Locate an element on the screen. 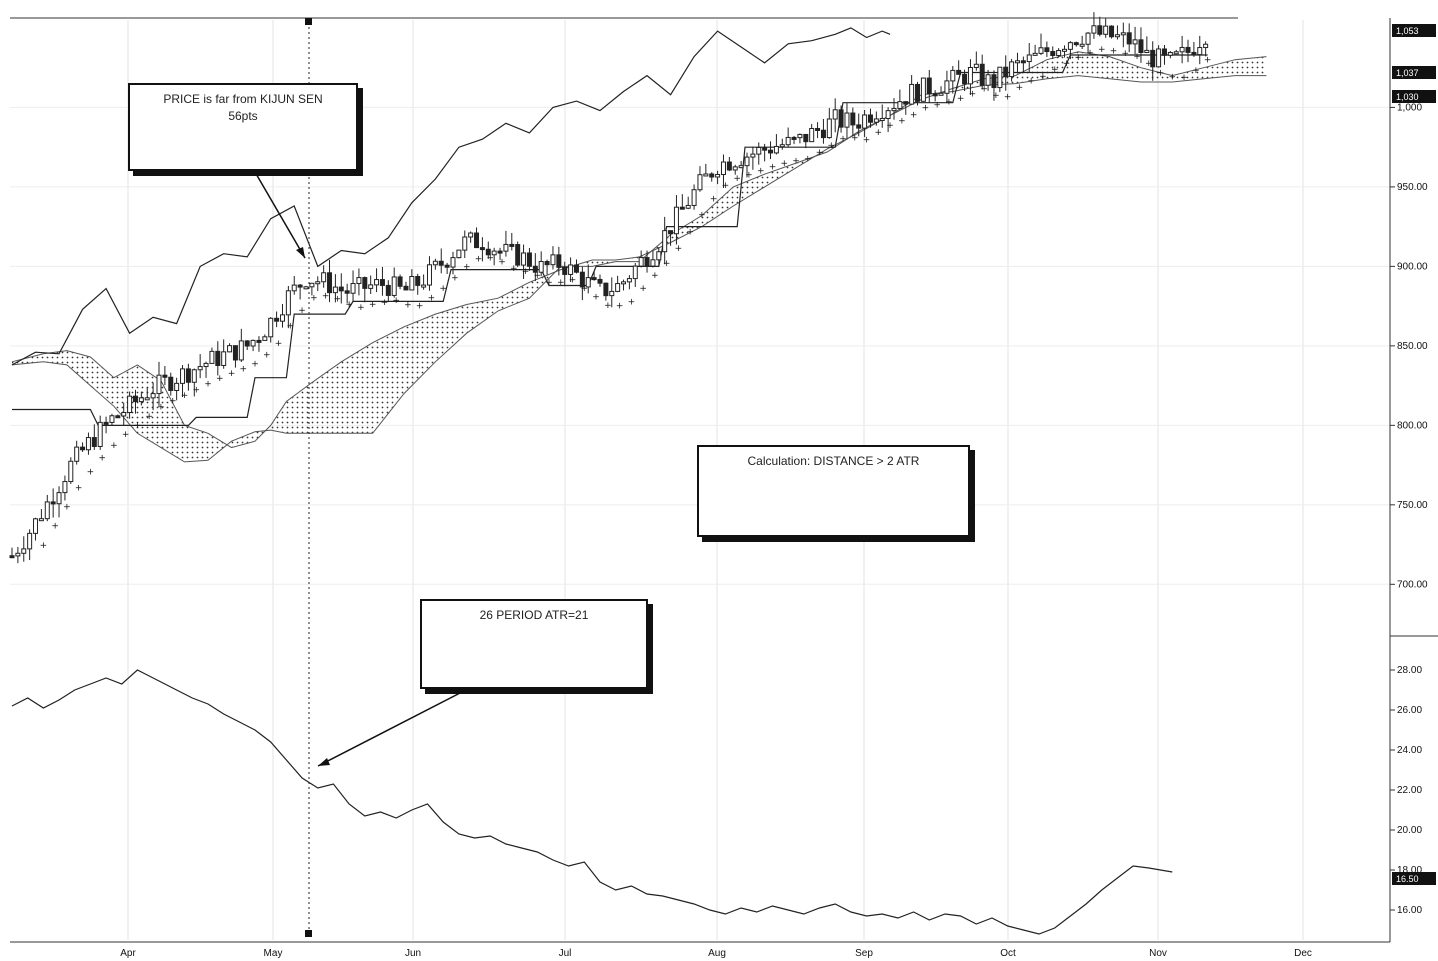 This screenshot has width=1438, height=961. price-tick-label: 750.00 is located at coordinates (1412, 505).